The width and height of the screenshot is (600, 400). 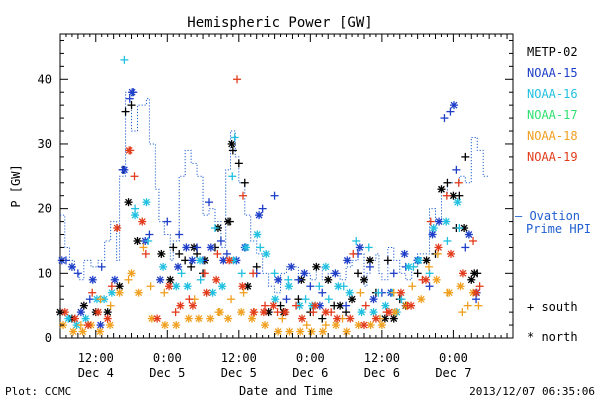 I want to click on plot-credit: Plot: CCMC, so click(x=38, y=391).